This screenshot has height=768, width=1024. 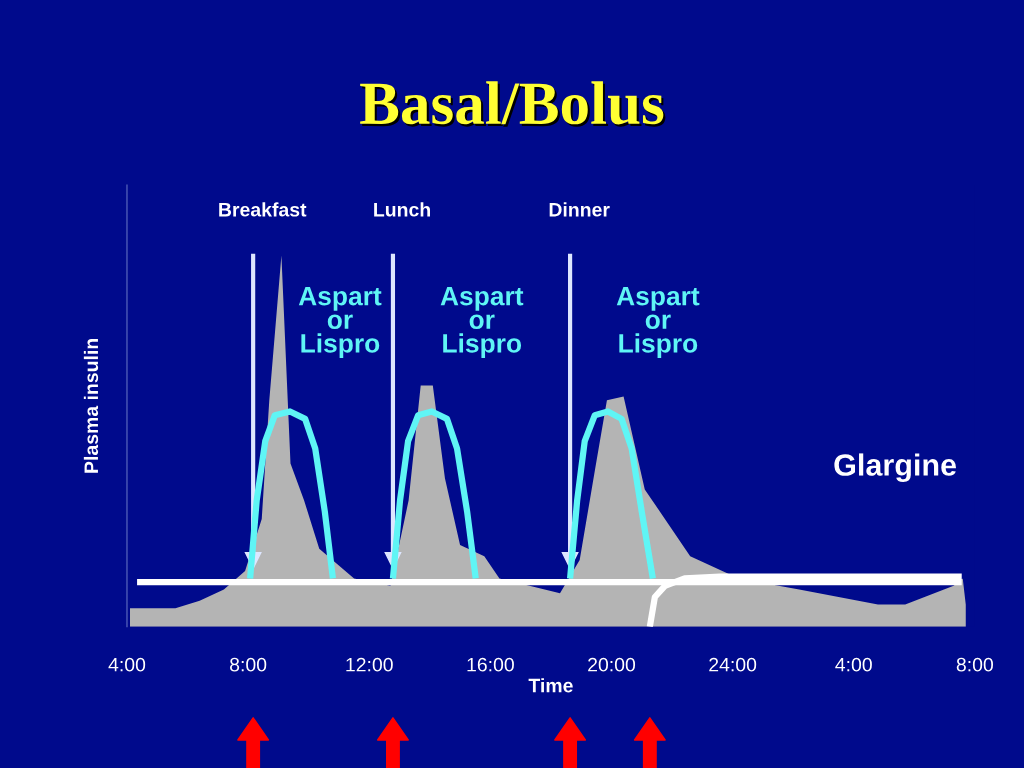 I want to click on ref-line-label: Breakfast, so click(x=263, y=209).